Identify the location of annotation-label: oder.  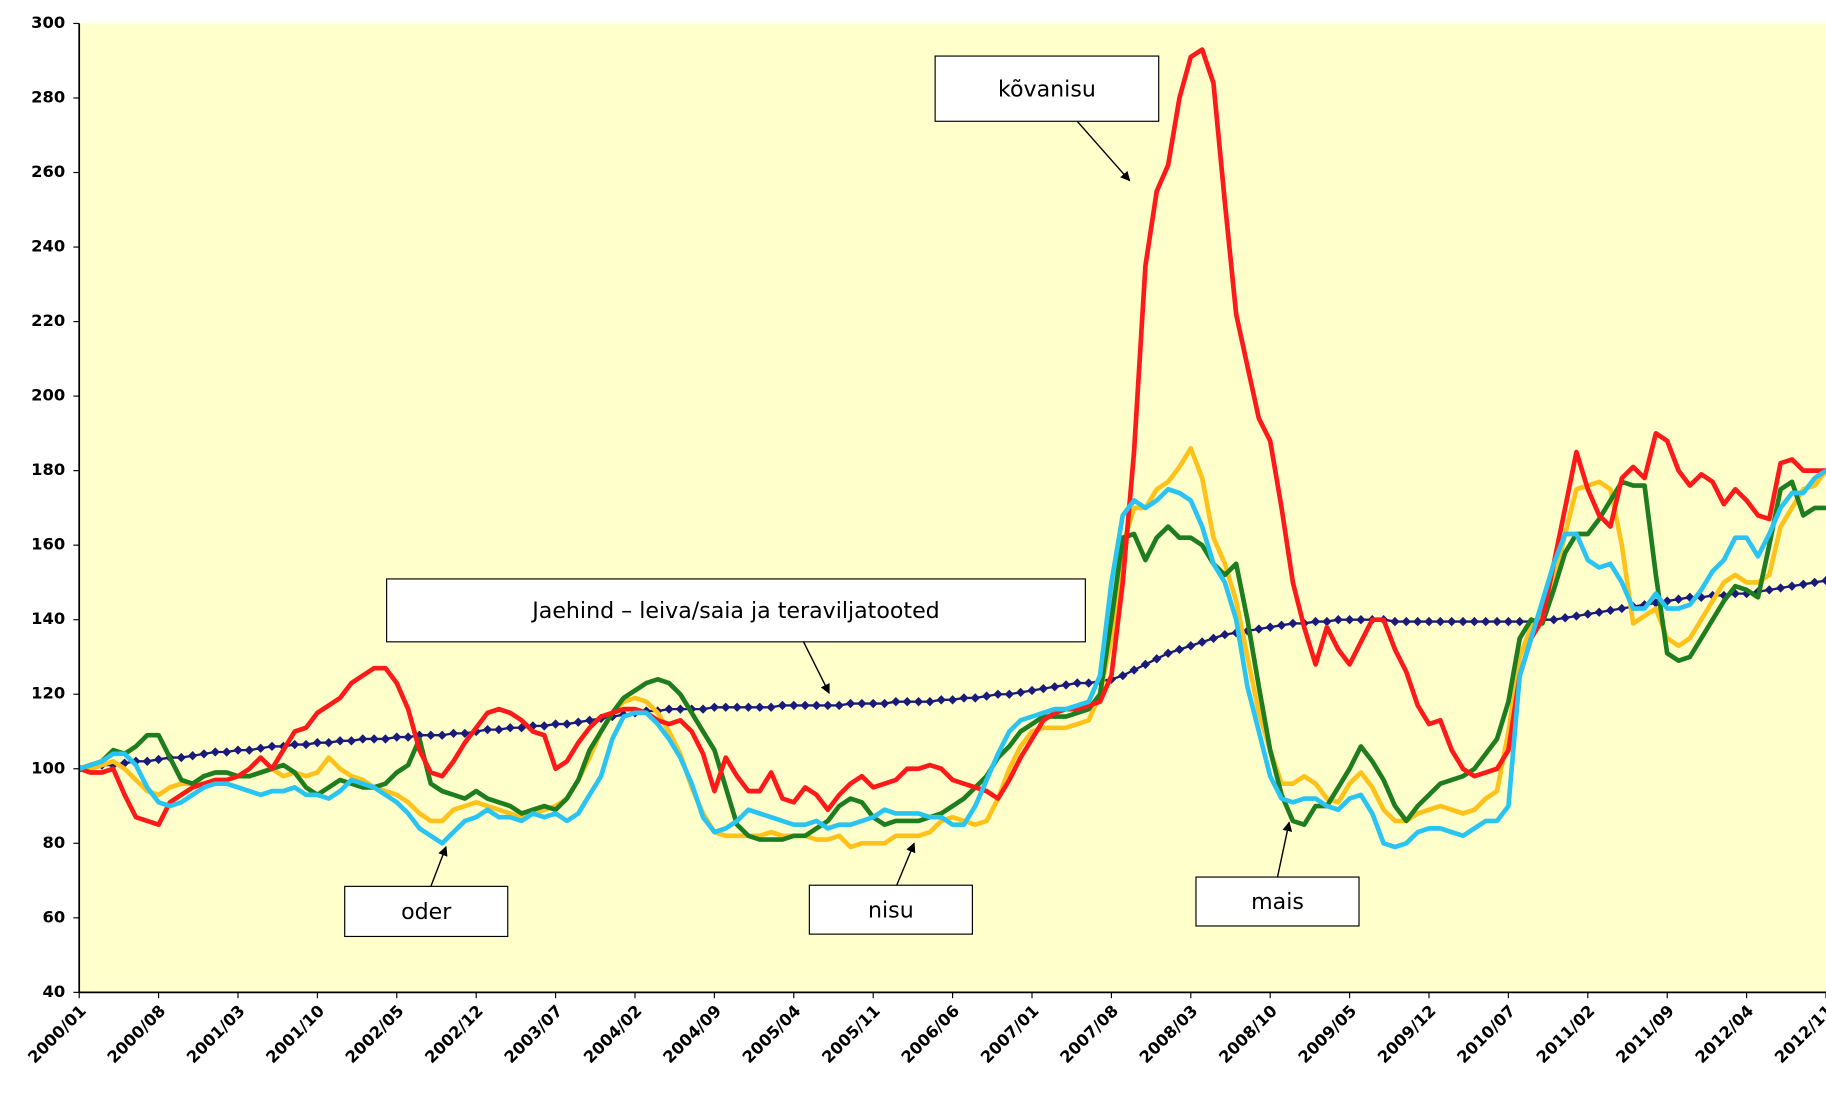
(426, 912).